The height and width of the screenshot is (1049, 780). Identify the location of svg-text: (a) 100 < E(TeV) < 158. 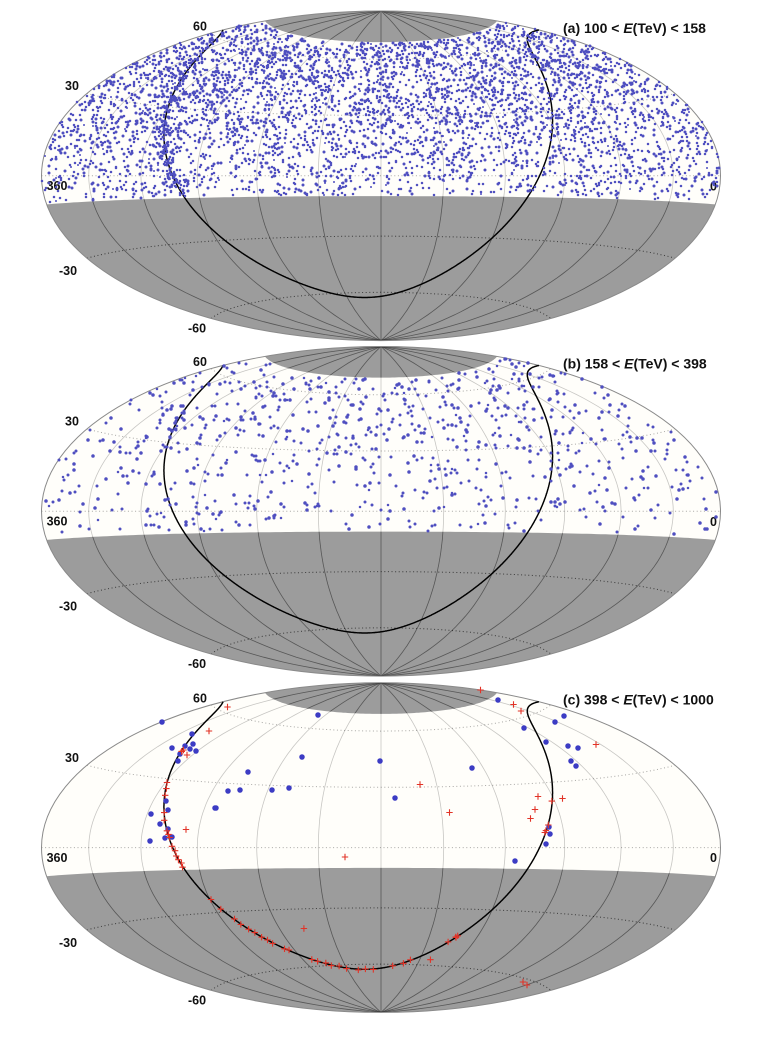
(634, 28).